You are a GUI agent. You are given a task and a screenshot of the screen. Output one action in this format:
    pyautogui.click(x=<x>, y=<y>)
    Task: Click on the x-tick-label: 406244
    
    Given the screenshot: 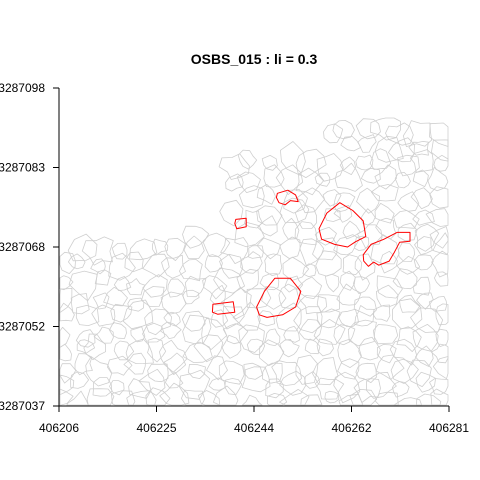 What is the action you would take?
    pyautogui.click(x=254, y=428)
    